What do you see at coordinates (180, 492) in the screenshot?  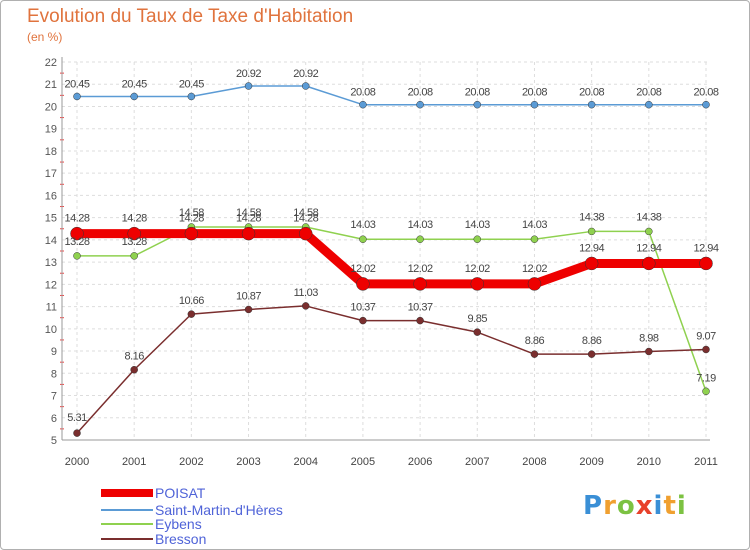 I see `legend-label-poisat: POISAT` at bounding box center [180, 492].